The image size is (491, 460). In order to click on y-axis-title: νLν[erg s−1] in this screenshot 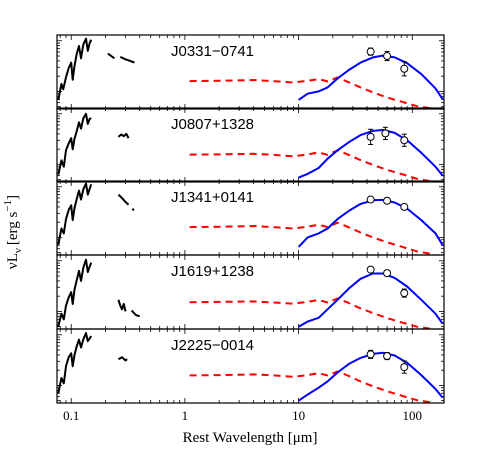, I will do `click(13, 232)`.